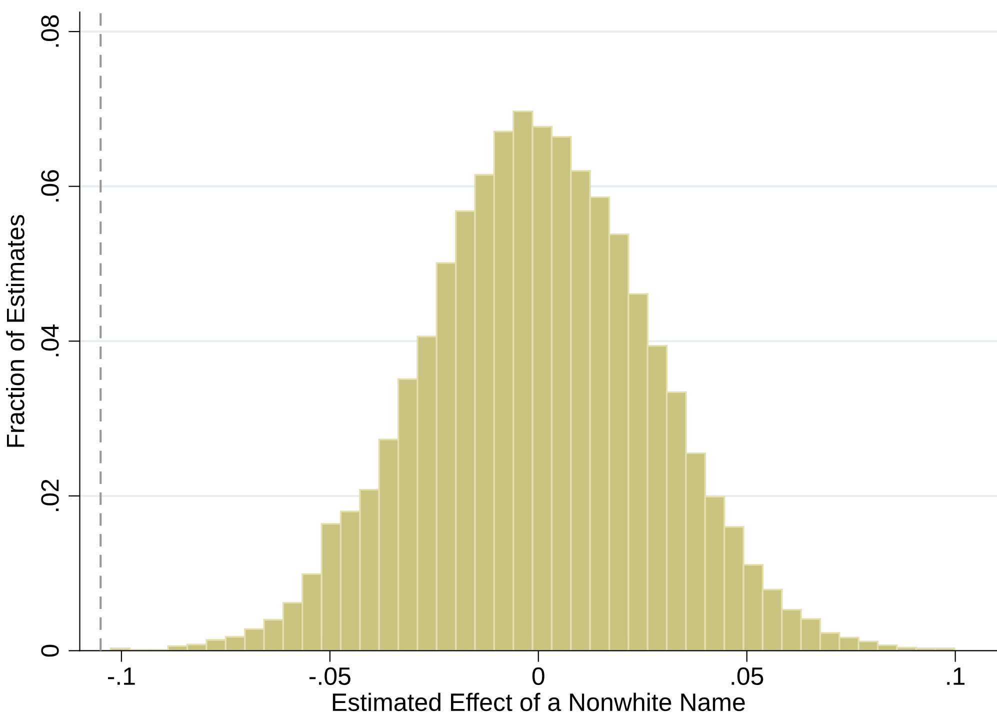 This screenshot has height=719, width=997. Describe the element at coordinates (50, 186) in the screenshot. I see `y-tick-label: .06` at that location.